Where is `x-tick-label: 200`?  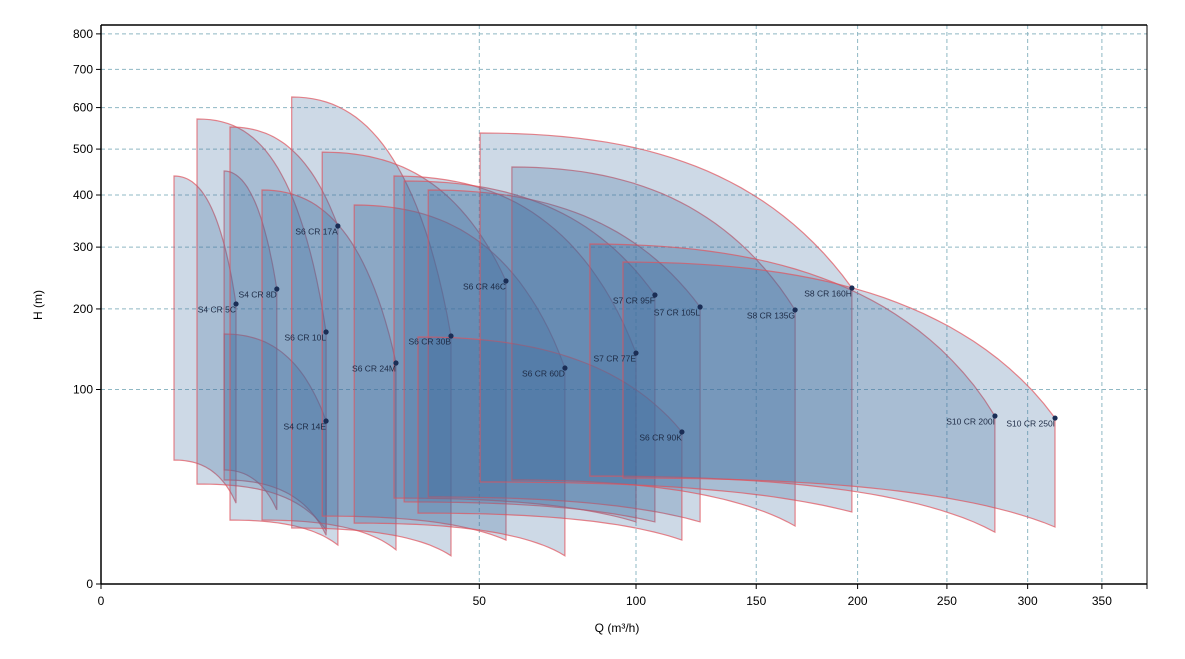
x-tick-label: 200 is located at coordinates (858, 601).